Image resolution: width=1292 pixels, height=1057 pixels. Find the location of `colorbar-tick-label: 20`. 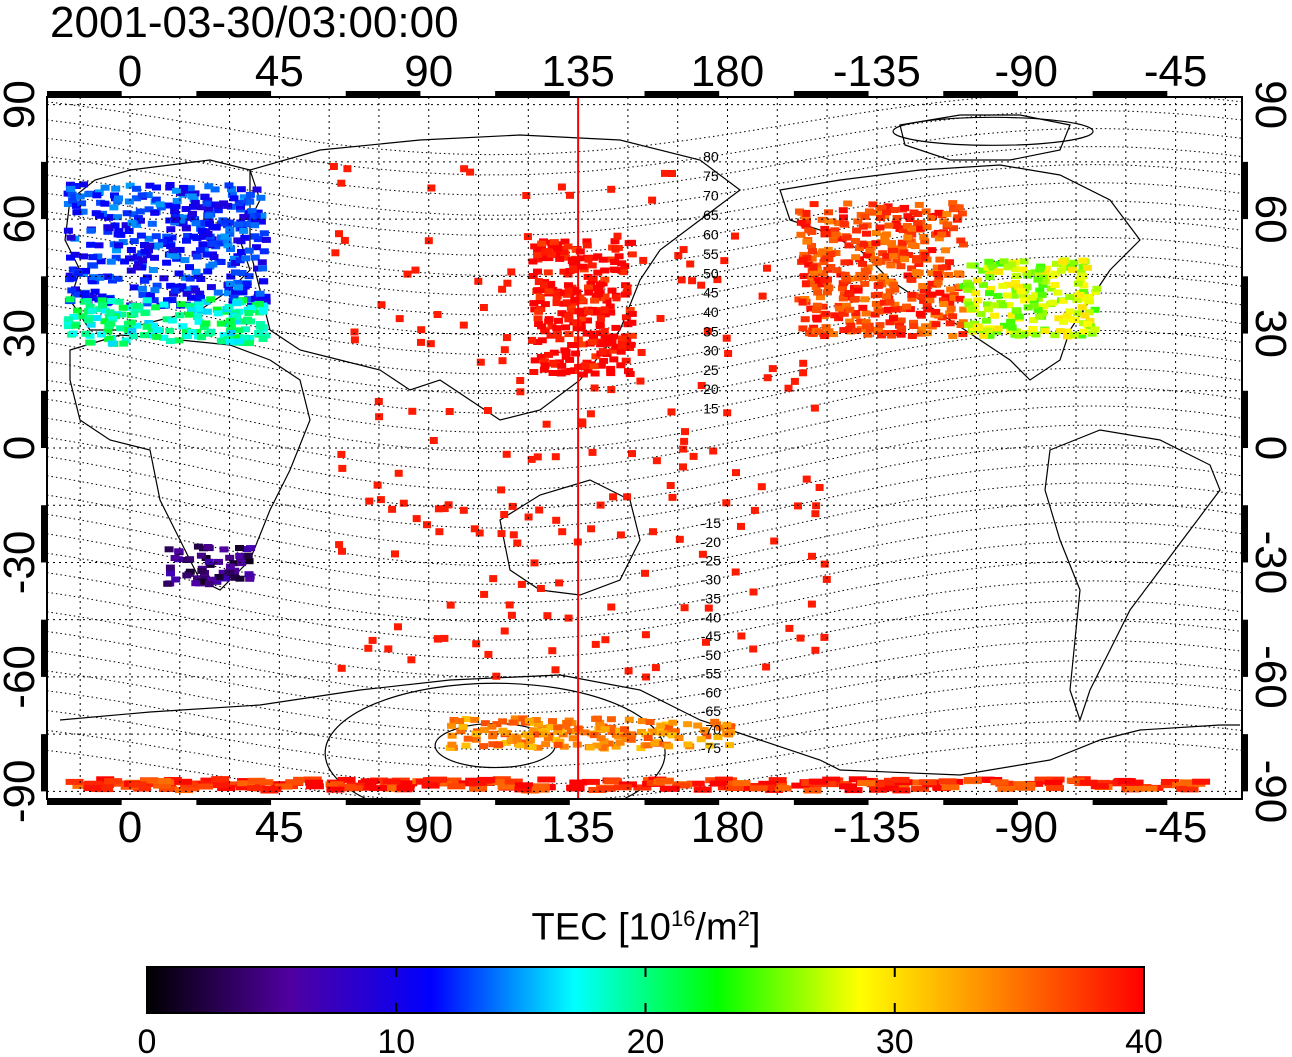

colorbar-tick-label: 20 is located at coordinates (646, 1040).